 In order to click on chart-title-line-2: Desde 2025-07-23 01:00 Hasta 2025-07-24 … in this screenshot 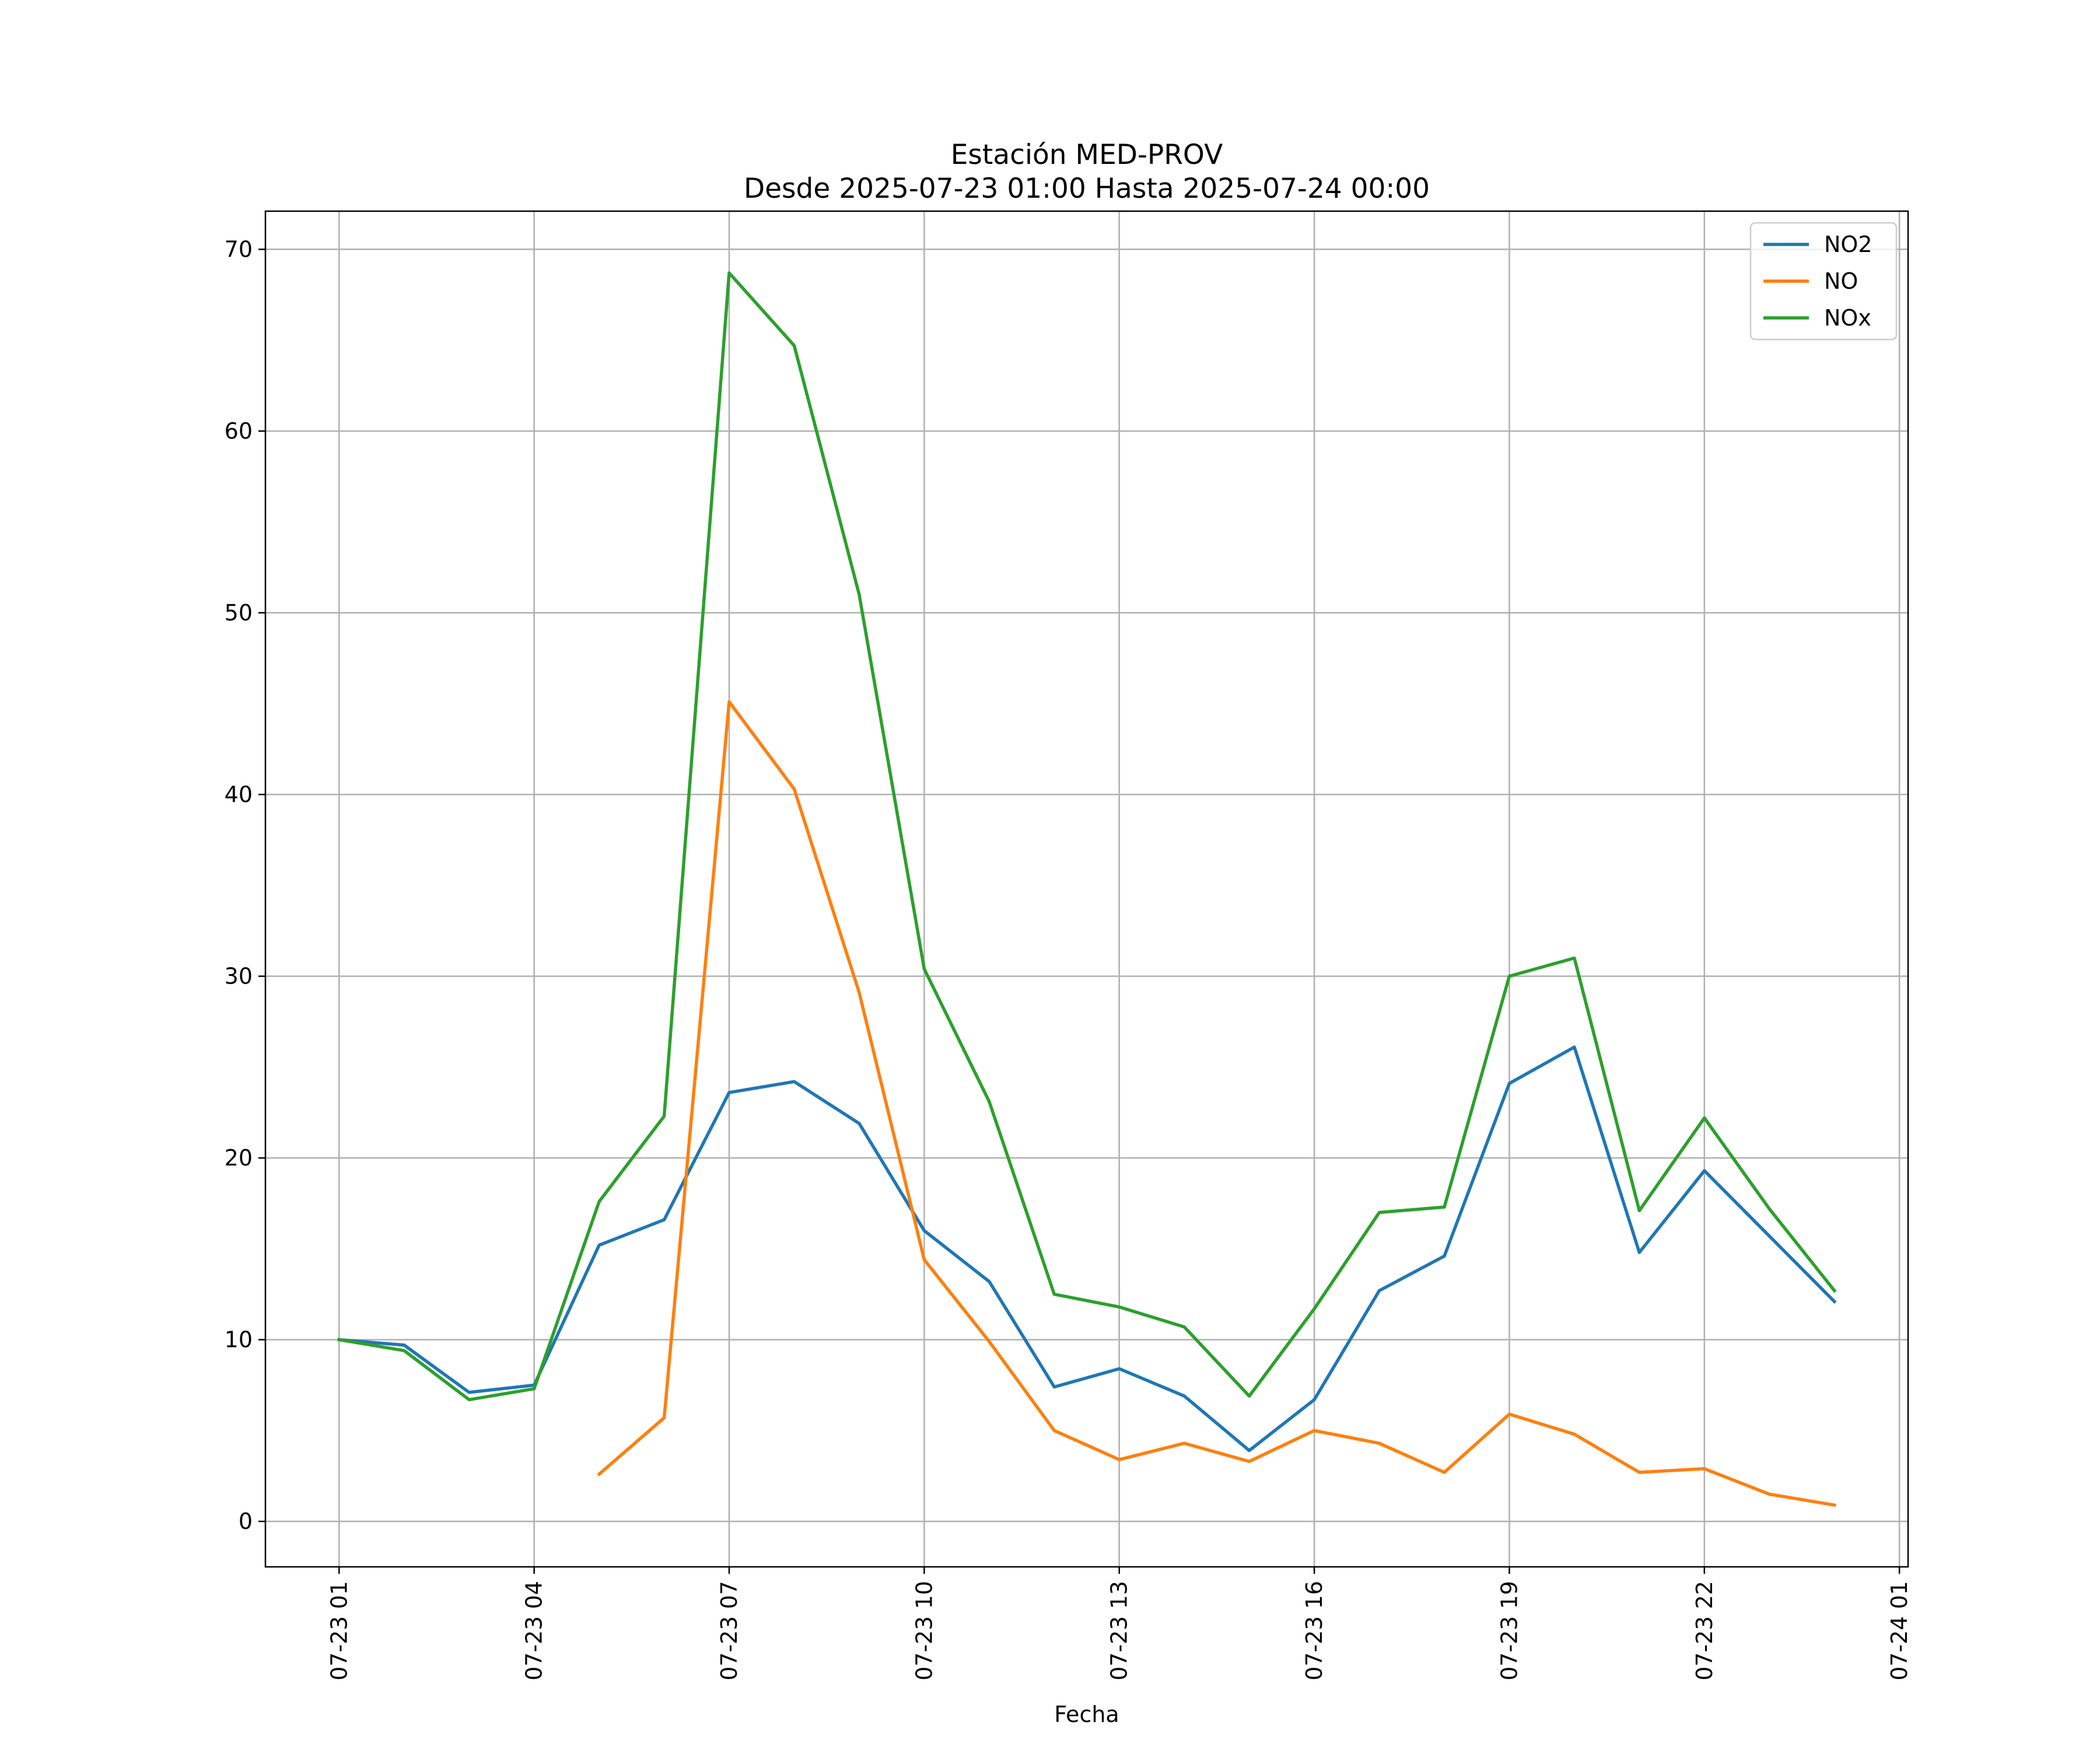, I will do `click(1087, 189)`.